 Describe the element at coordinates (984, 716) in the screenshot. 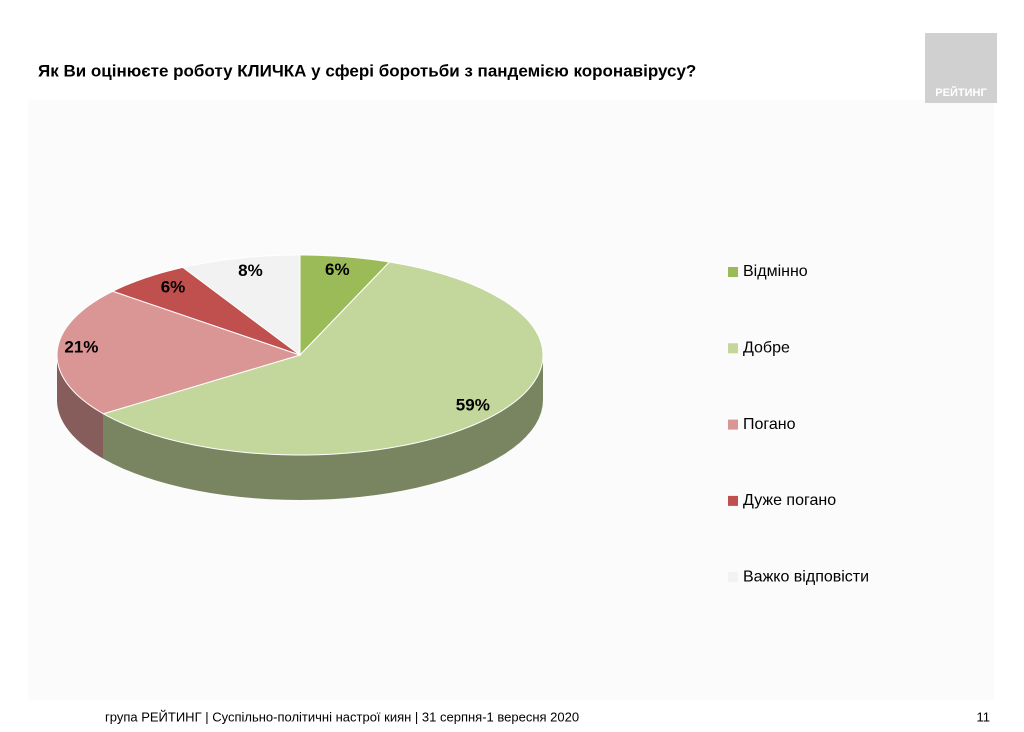

I see `page-number: 11` at that location.